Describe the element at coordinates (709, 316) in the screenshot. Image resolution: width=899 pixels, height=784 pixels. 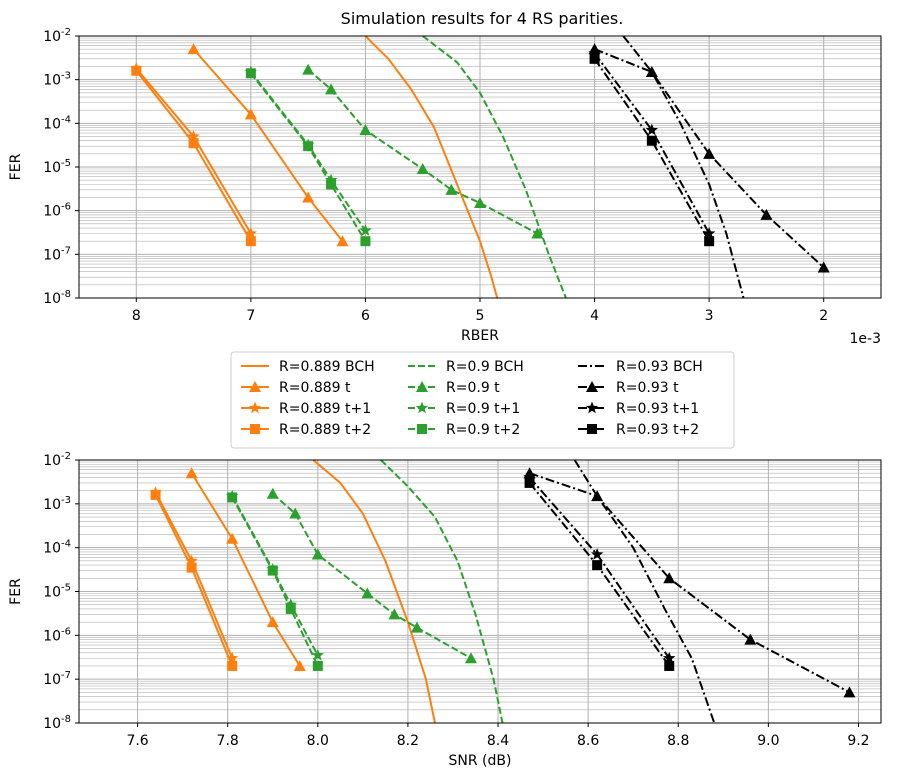
I see `x-tick-label: 3` at that location.